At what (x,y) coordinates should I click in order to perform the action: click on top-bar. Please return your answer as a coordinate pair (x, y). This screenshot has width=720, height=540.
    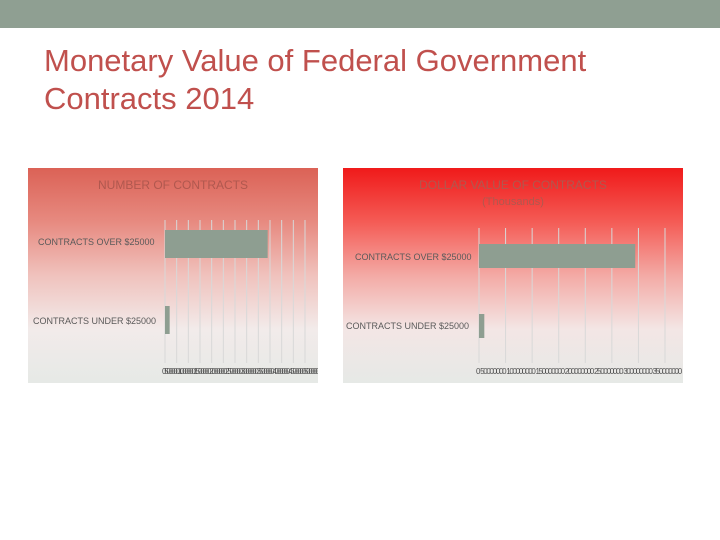
    Looking at the image, I should click on (360, 14).